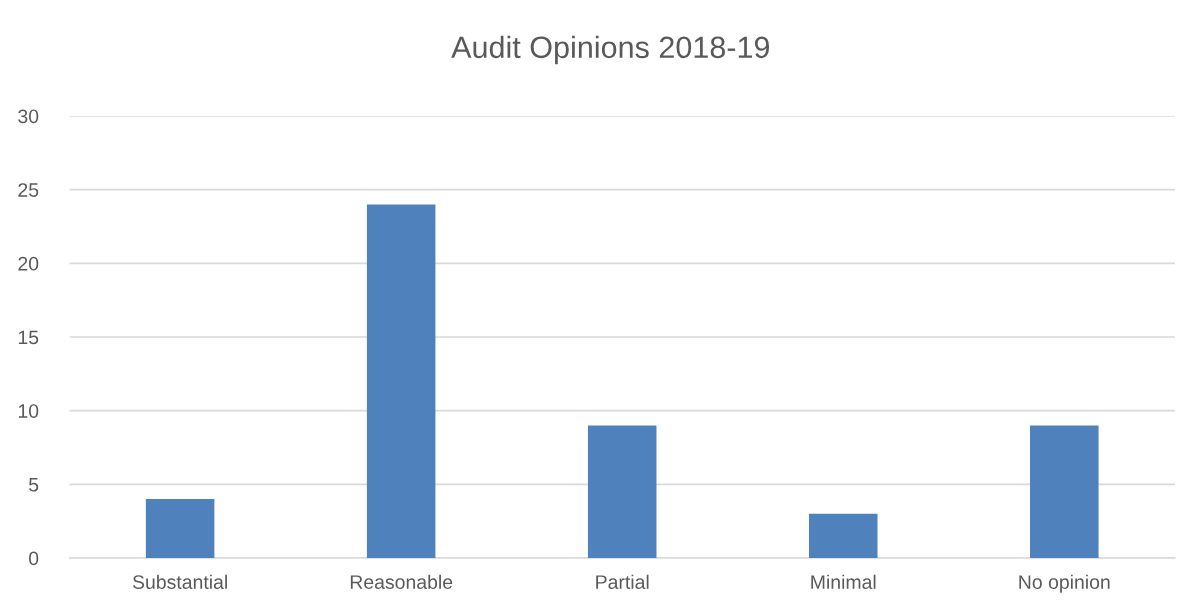  I want to click on x-tick-label: Minimal, so click(843, 581).